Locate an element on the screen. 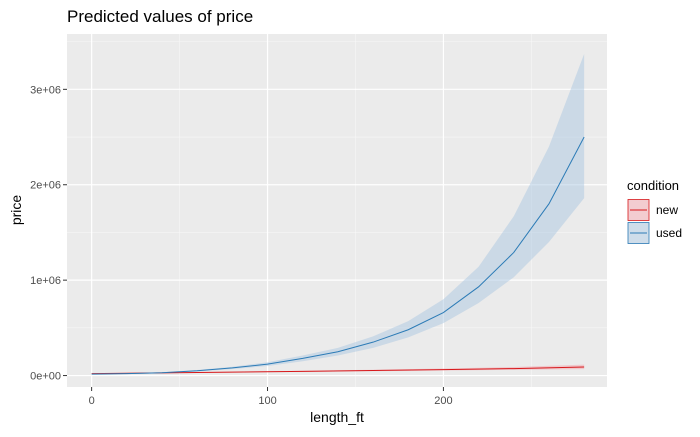  x-axis: 0 100 200 is located at coordinates (271, 397).